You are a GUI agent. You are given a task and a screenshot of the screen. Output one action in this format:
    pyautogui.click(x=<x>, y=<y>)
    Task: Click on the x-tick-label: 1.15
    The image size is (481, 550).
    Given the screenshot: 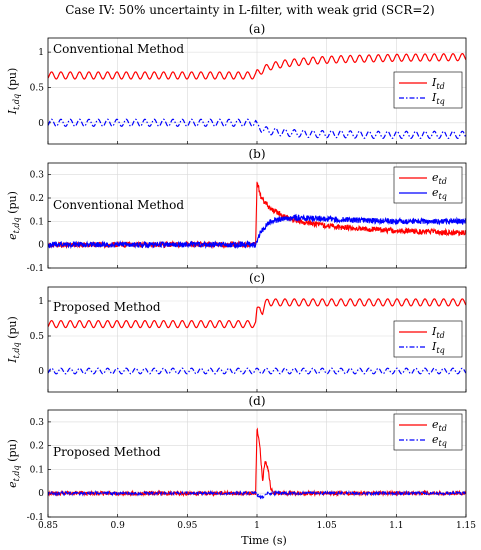 What is the action you would take?
    pyautogui.click(x=466, y=526)
    